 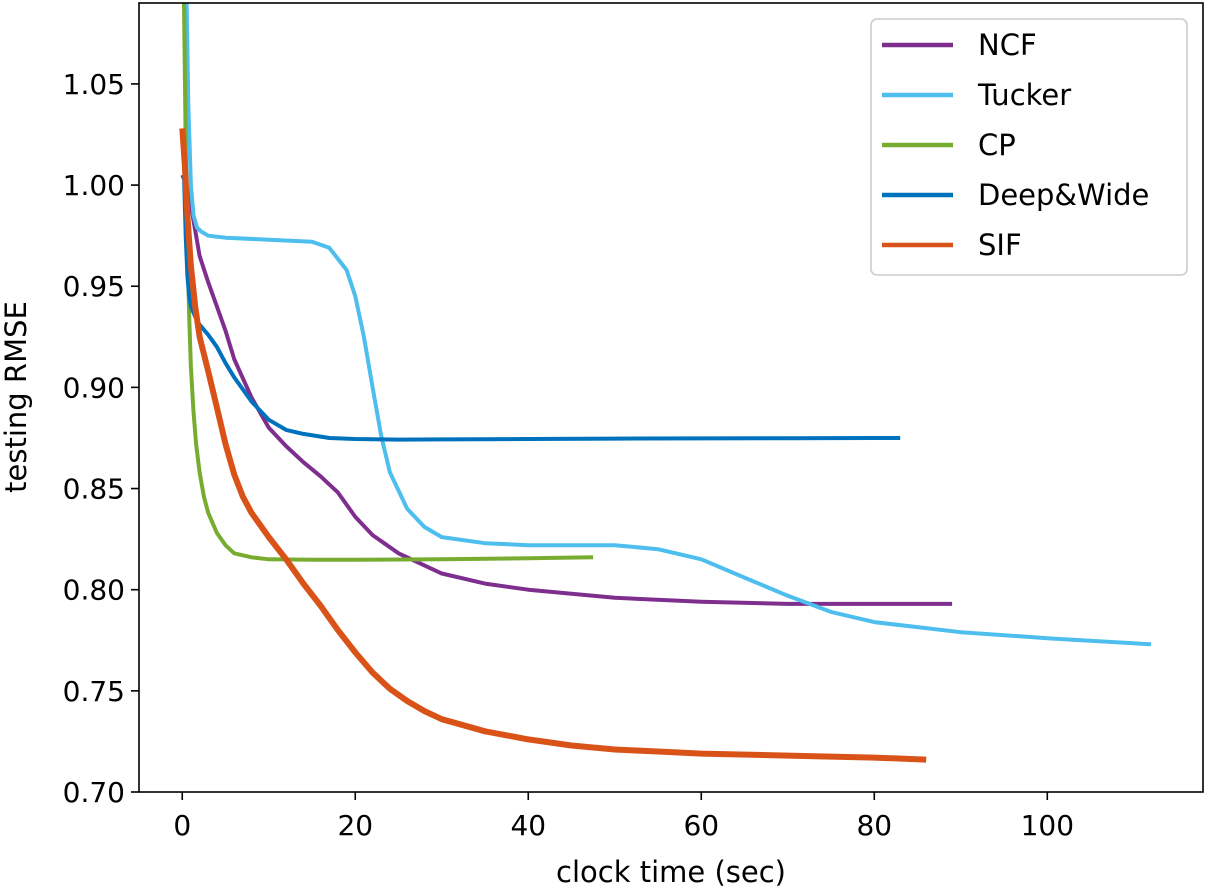 I want to click on x-tick-label: 40, so click(x=528, y=825).